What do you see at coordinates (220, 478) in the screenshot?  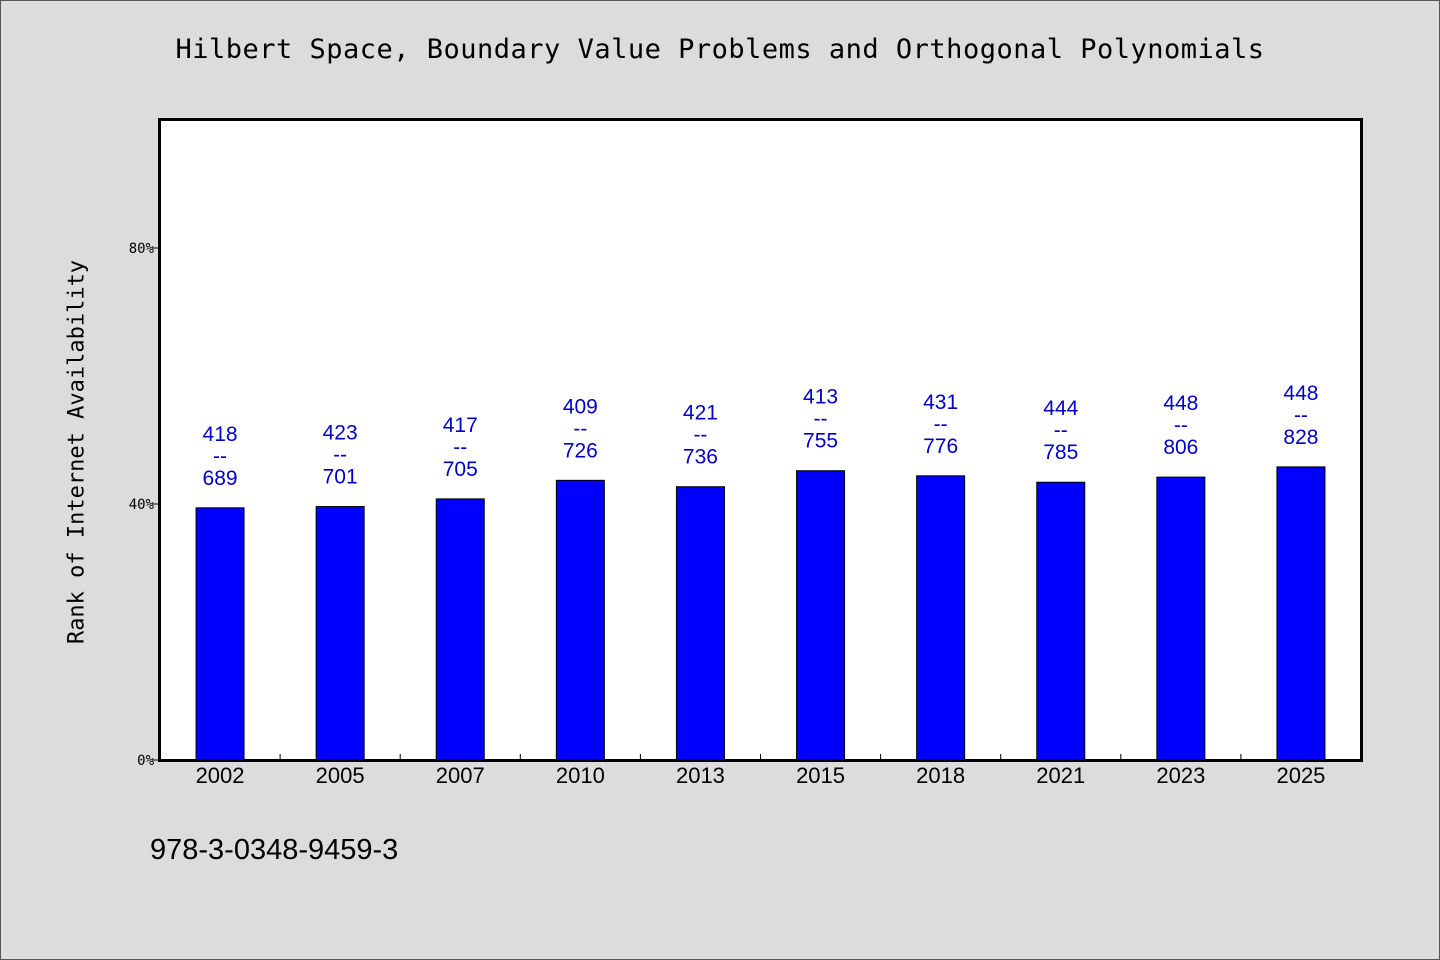 I see `data-label-bottom: 689` at bounding box center [220, 478].